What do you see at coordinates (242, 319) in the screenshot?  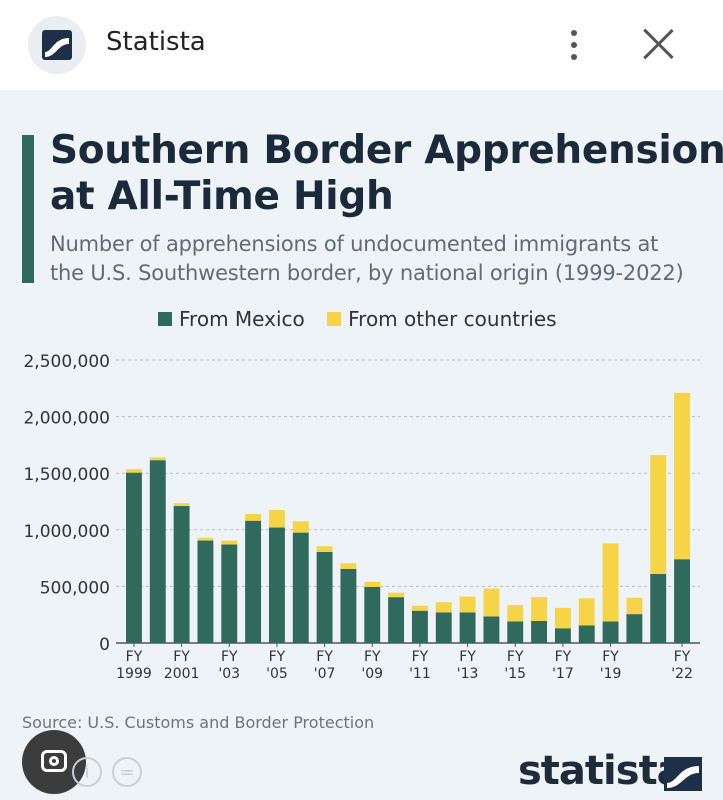 I see `legend-label-mexico: From Mexico` at bounding box center [242, 319].